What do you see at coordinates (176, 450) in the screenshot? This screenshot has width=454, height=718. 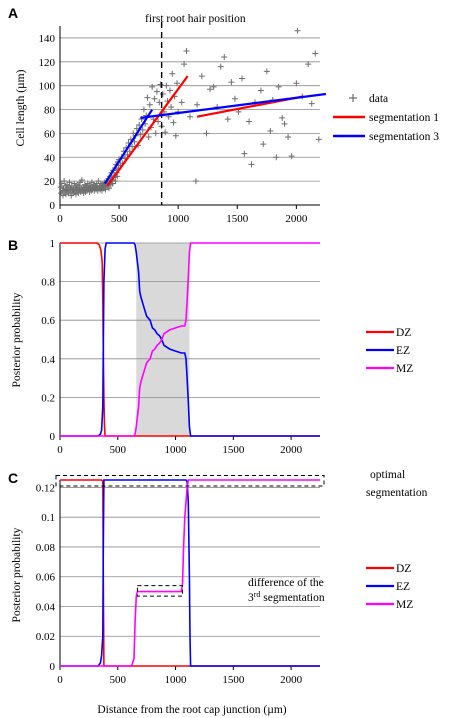 I see `panel-b-xtick-label: 1000` at bounding box center [176, 450].